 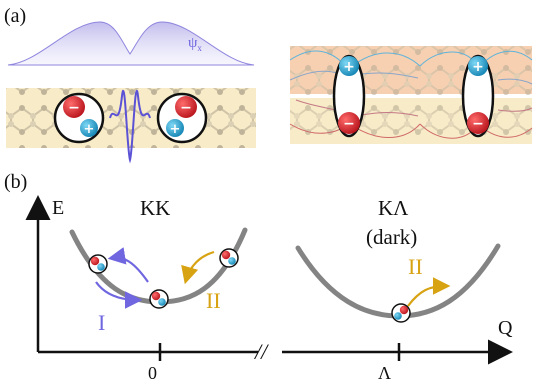 I want to click on exciton-kk-left, so click(x=98, y=264).